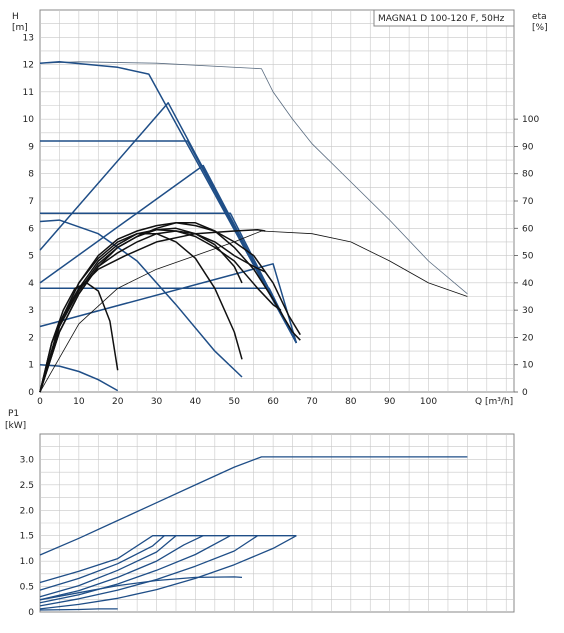  I want to click on x-tick-label: 40, so click(196, 402).